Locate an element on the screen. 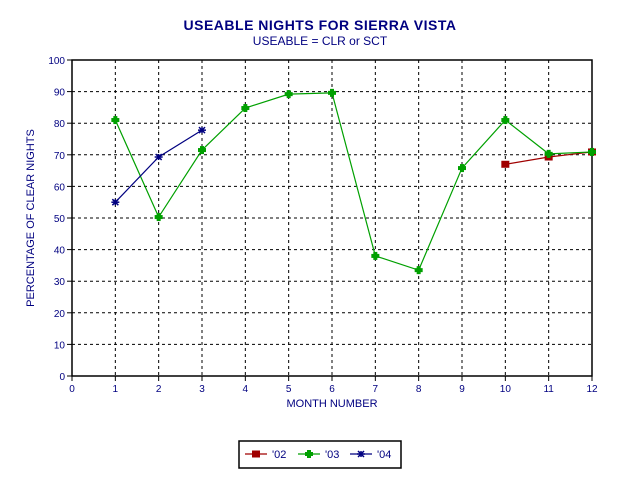 The image size is (640, 480). legend-label: '03 is located at coordinates (332, 455).